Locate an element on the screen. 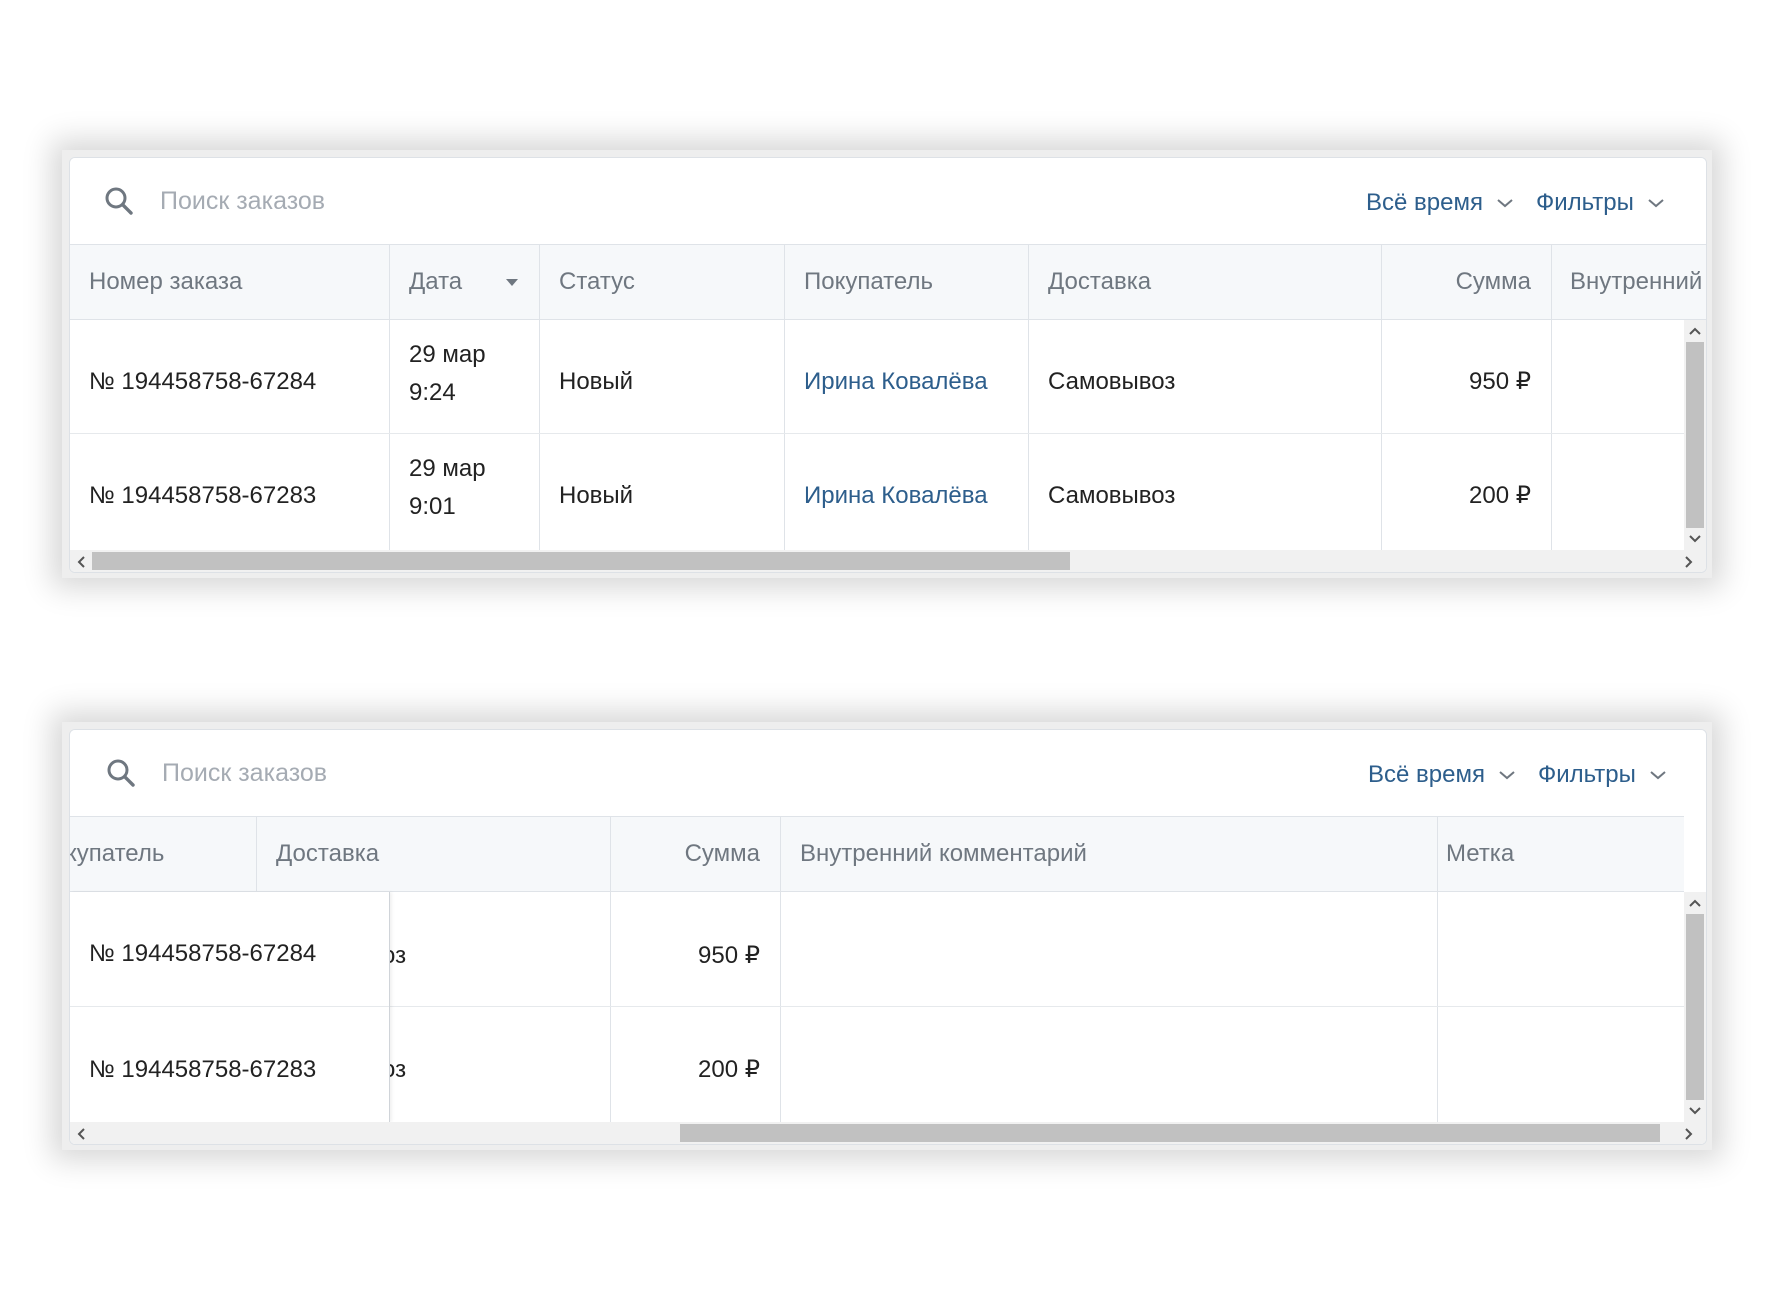 The image size is (1772, 1299). column-header-comment: Внутренний is located at coordinates (1636, 281).